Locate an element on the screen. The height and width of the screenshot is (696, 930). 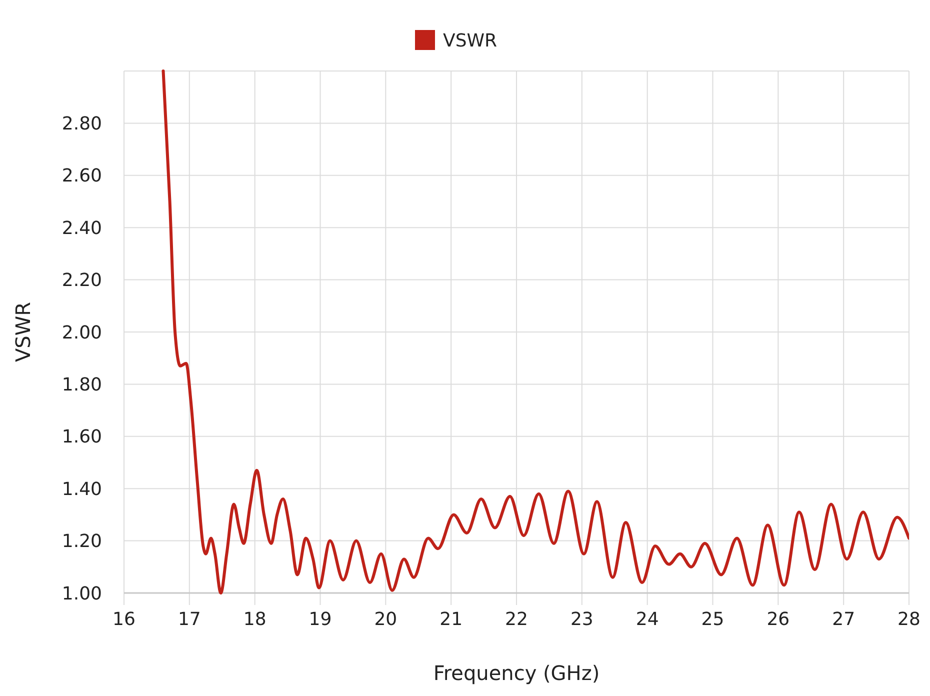
x-tick-label: 20 is located at coordinates (386, 619).